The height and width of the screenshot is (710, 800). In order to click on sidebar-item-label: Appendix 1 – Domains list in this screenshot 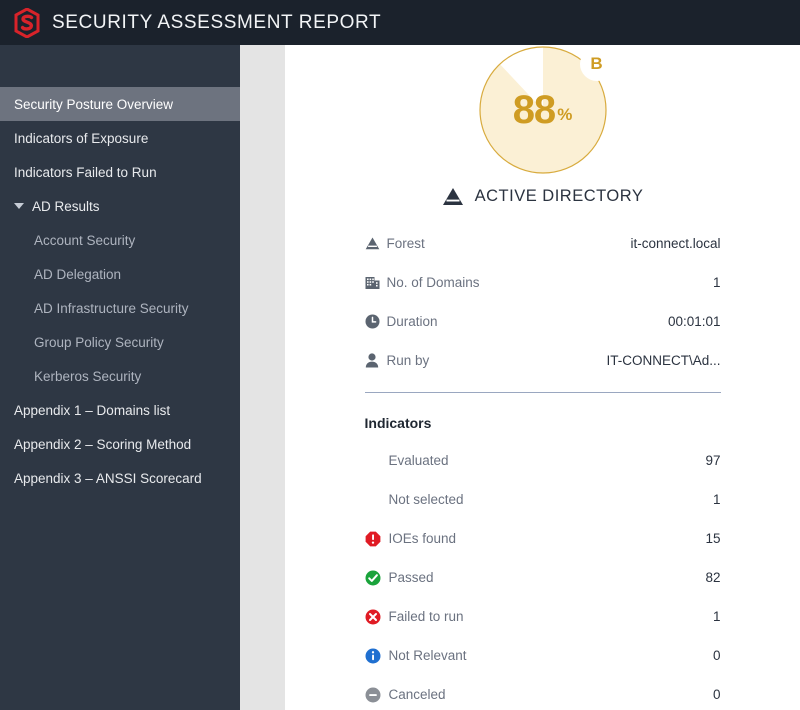, I will do `click(92, 410)`.